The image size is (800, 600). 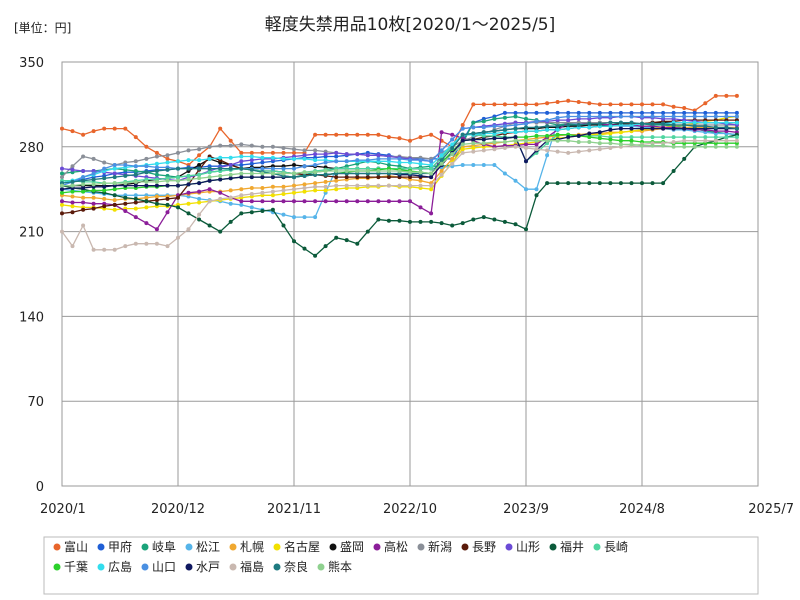 I want to click on y-tick-label: 210, so click(x=31, y=233).